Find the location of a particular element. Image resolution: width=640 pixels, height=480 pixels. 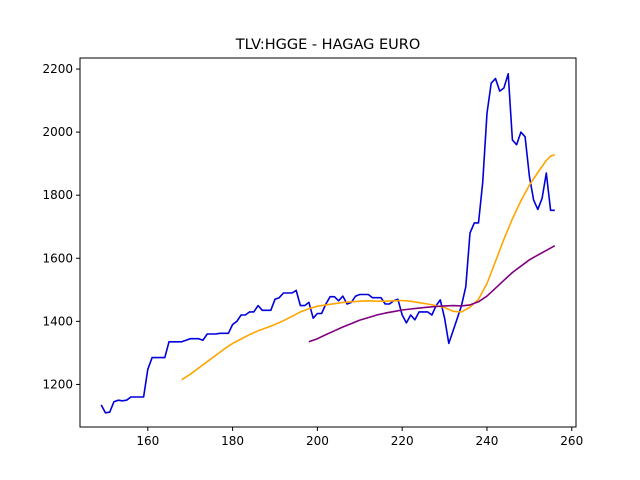

y-tick-label: 2000 is located at coordinates (57, 132).